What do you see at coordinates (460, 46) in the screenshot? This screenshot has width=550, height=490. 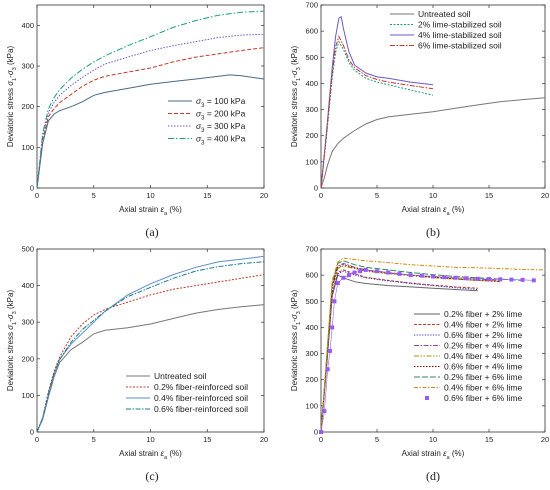 I see `legend-label: 6% lime-stabilized soil` at bounding box center [460, 46].